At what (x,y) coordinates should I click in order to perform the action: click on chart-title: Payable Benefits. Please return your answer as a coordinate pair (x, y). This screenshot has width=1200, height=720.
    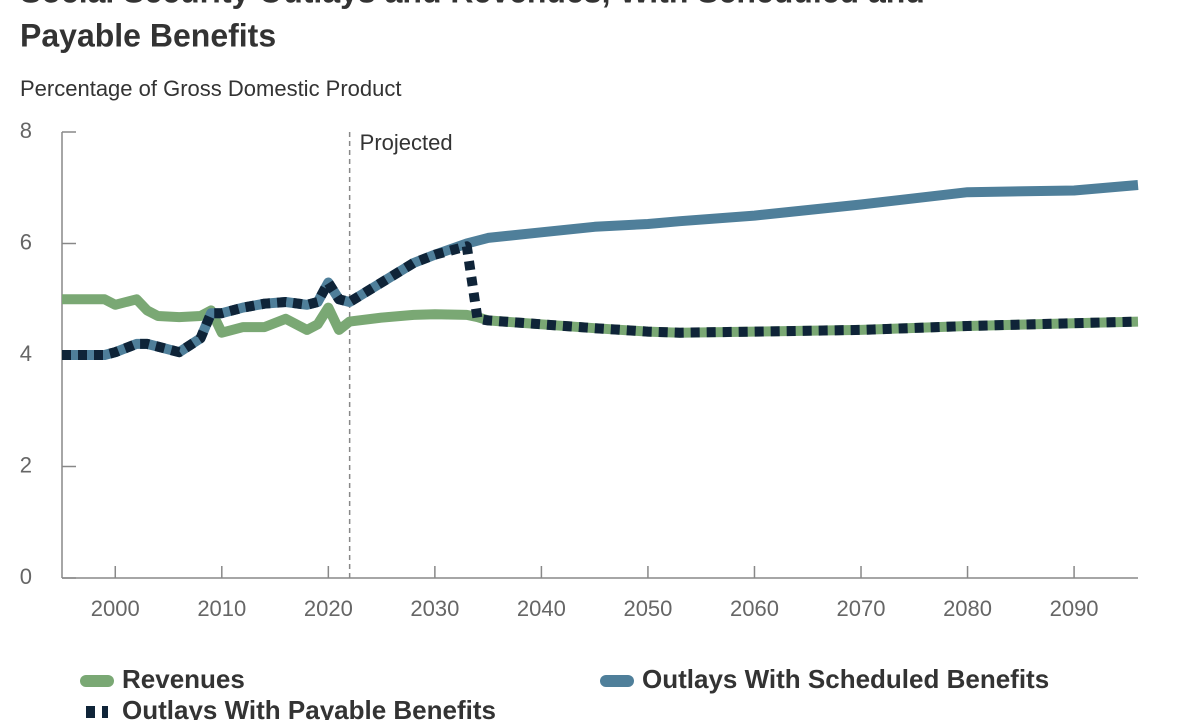
    Looking at the image, I should click on (148, 35).